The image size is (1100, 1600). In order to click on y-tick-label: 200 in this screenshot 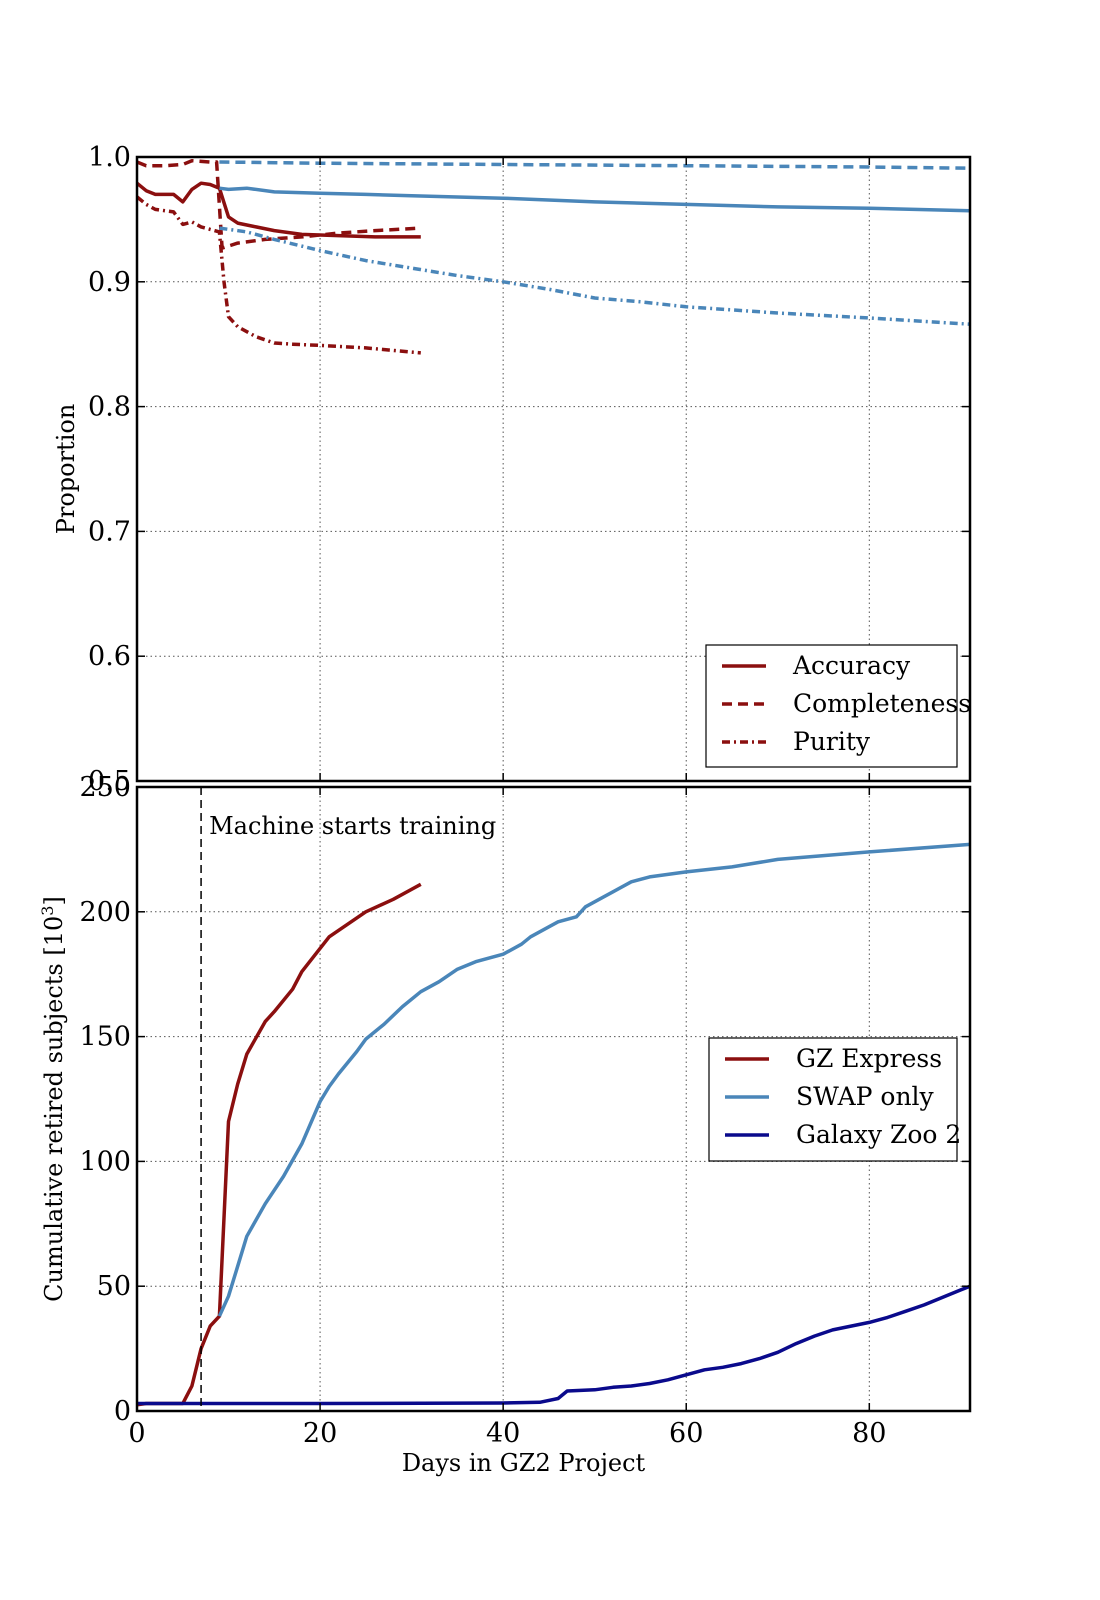, I will do `click(105, 912)`.